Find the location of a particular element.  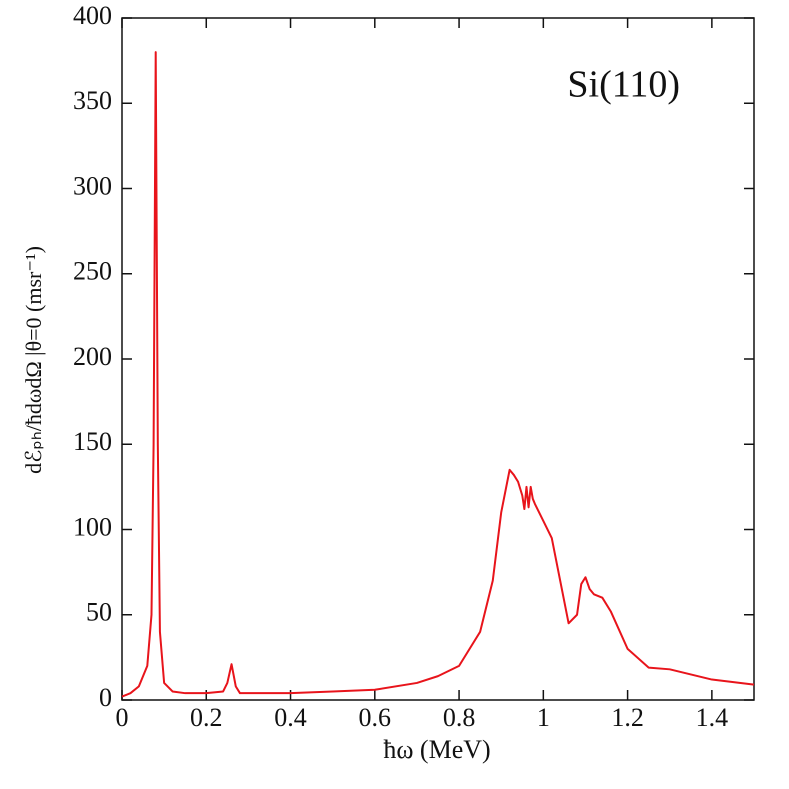

y-tick-label: 300 is located at coordinates (92, 185).